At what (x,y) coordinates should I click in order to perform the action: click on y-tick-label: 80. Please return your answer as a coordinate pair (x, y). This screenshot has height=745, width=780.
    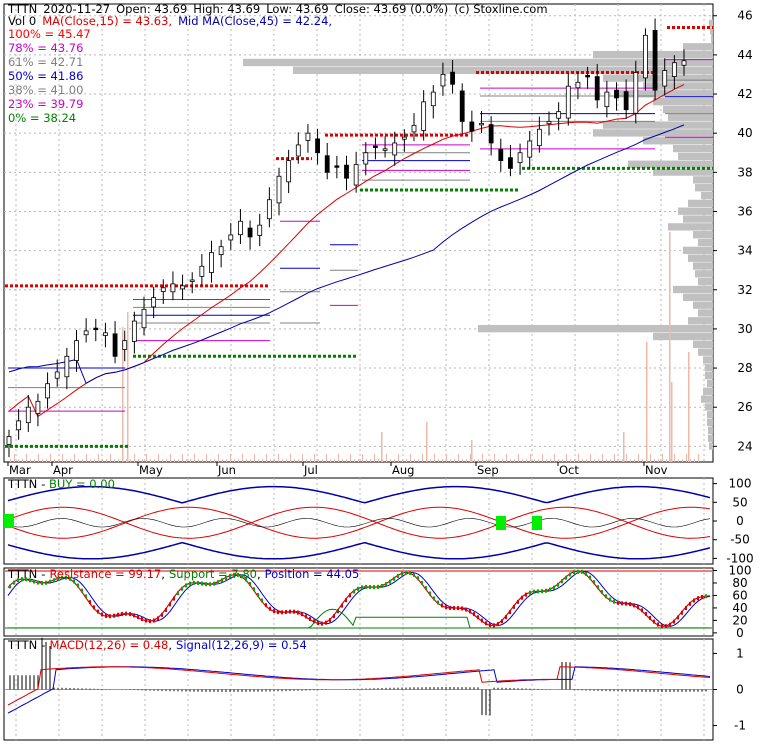
    Looking at the image, I should click on (739, 583).